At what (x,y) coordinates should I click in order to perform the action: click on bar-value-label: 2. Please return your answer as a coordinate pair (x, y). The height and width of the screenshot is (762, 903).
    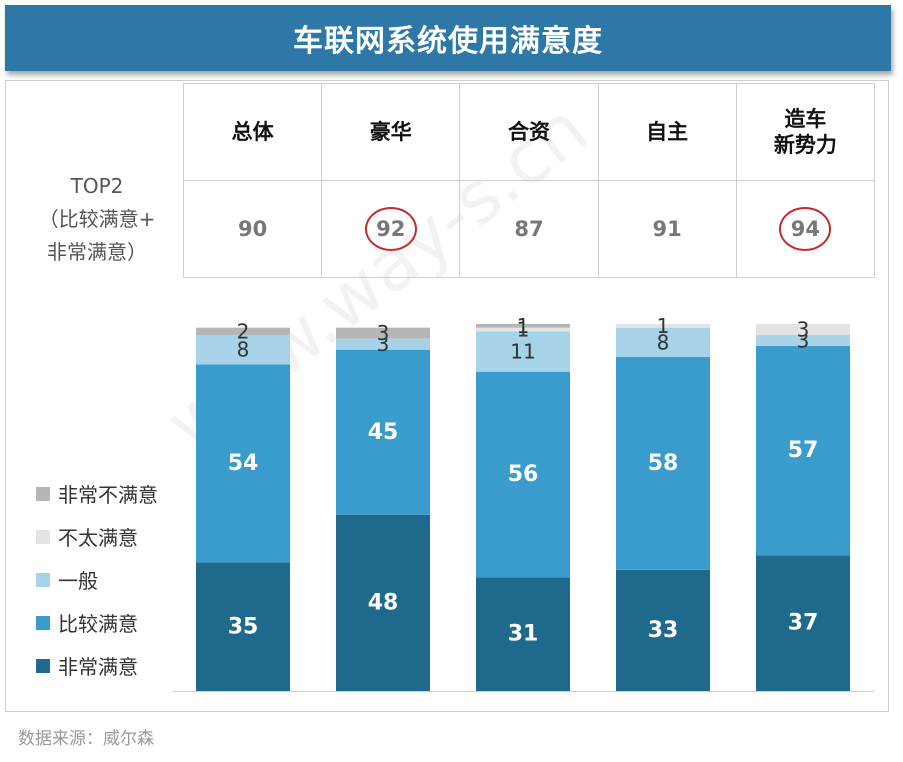
    Looking at the image, I should click on (243, 331).